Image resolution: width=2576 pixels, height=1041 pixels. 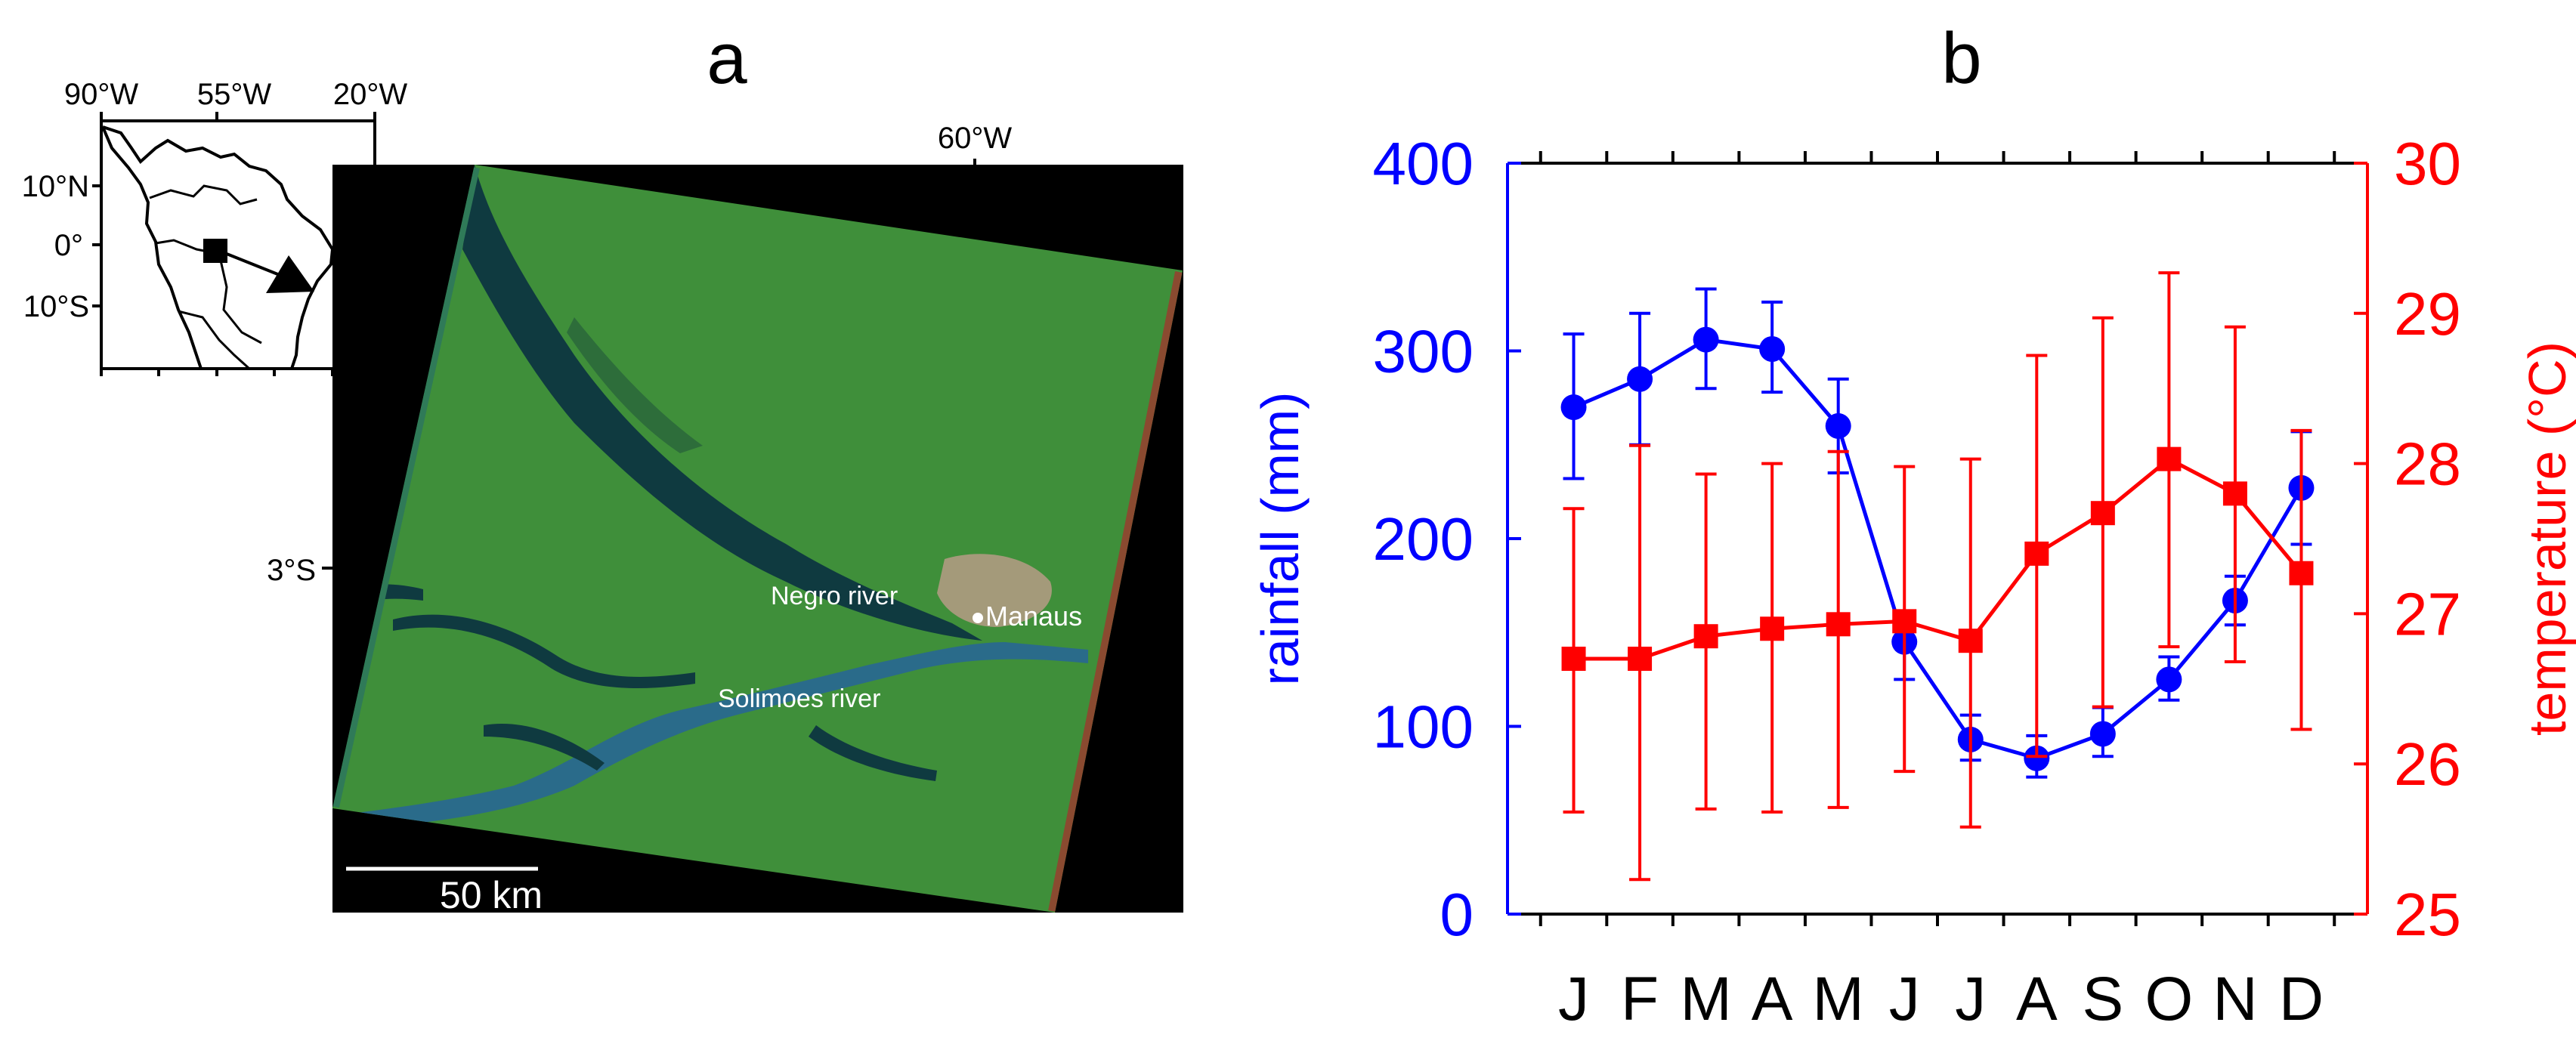 What do you see at coordinates (1937, 157) in the screenshot?
I see `top-tick-marks` at bounding box center [1937, 157].